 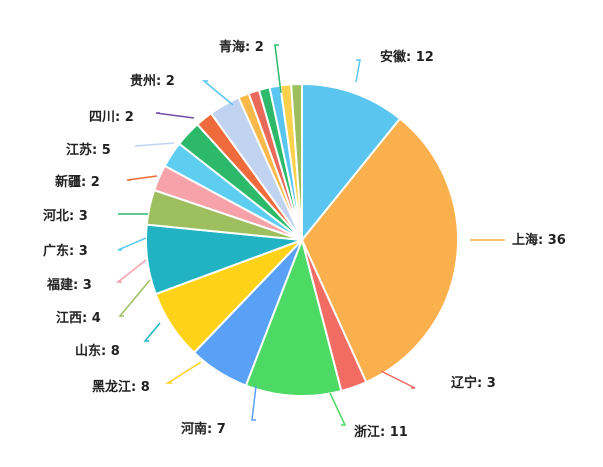 What do you see at coordinates (241, 47) in the screenshot?
I see `slice-label-16: 青海: 2` at bounding box center [241, 47].